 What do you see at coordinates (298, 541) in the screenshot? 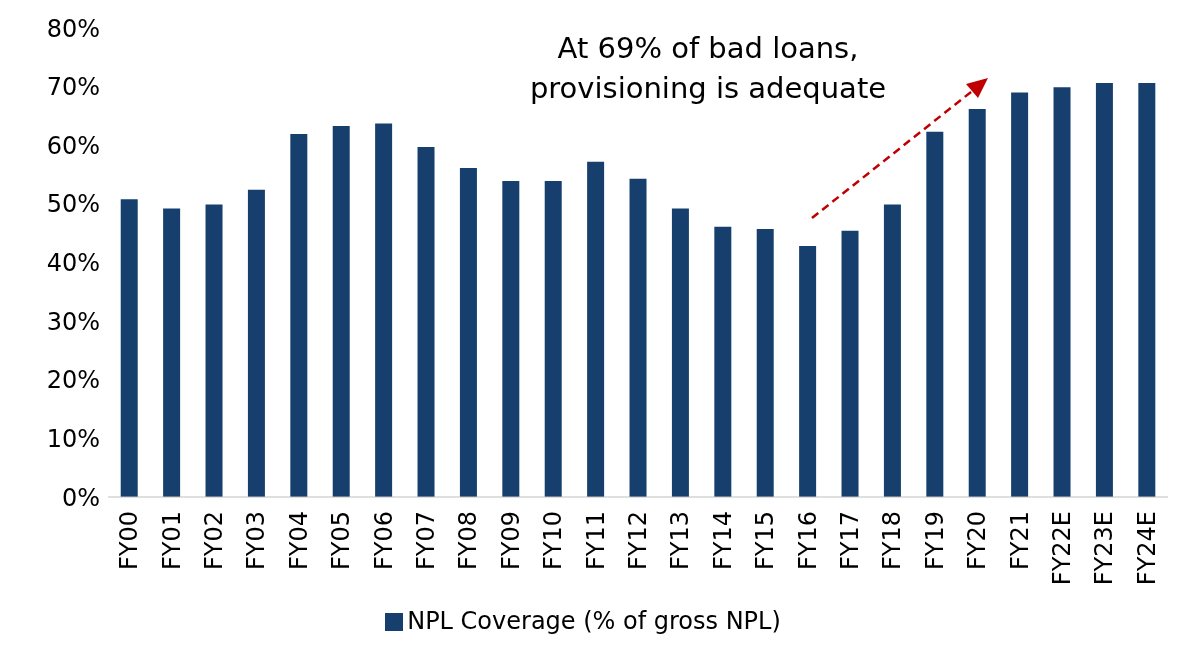
I see `x-tick-label: FY04` at bounding box center [298, 541].